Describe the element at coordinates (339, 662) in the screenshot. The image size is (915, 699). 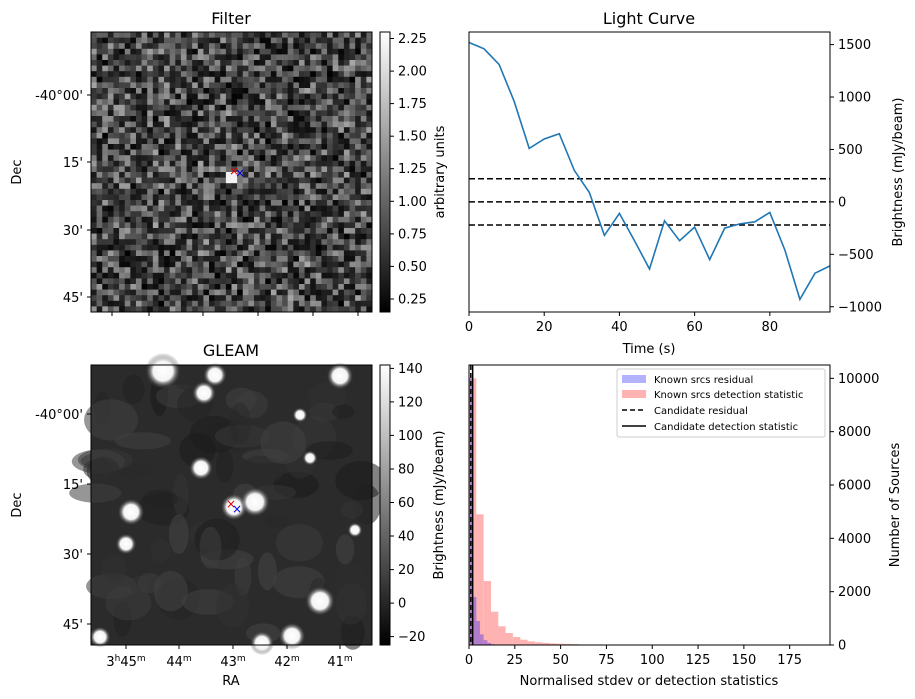
I see `gleam-ra-tick: 41m` at that location.